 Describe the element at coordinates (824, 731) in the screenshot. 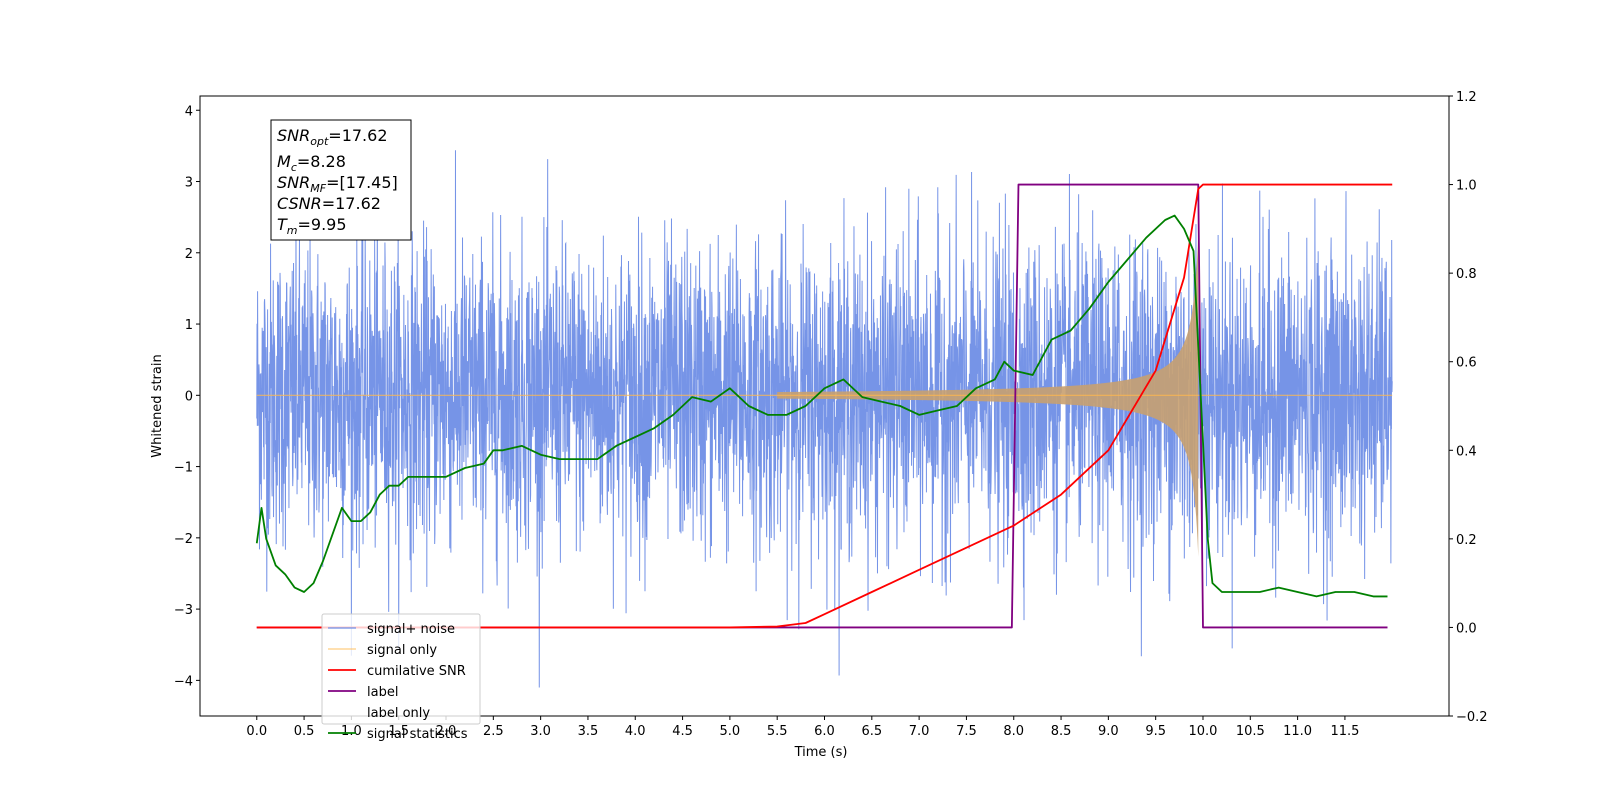

I see `x-tick-label: 6.0` at that location.